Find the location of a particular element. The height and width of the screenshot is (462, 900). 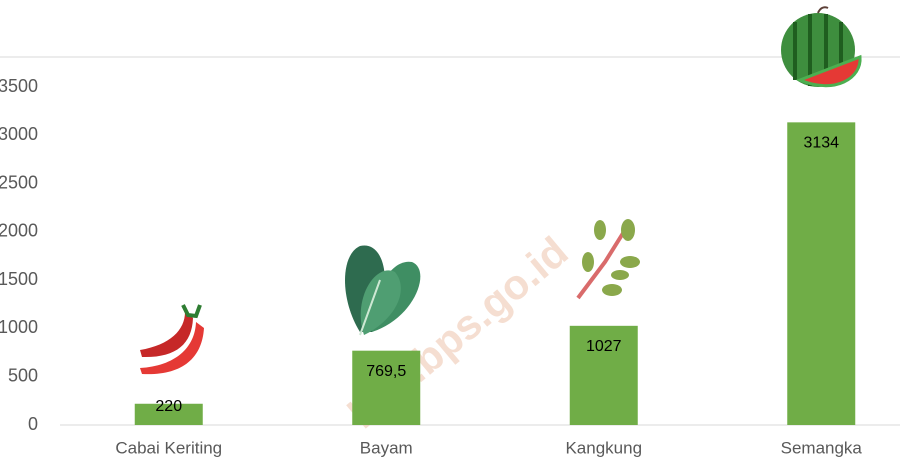

value-label: 3134 is located at coordinates (821, 143).